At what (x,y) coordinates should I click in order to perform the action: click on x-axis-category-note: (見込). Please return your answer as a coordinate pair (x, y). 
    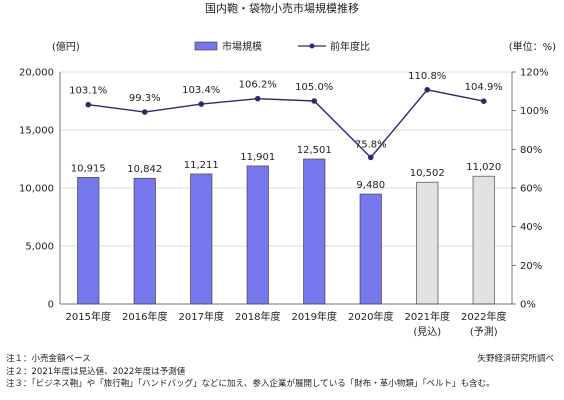
    Looking at the image, I should click on (427, 332).